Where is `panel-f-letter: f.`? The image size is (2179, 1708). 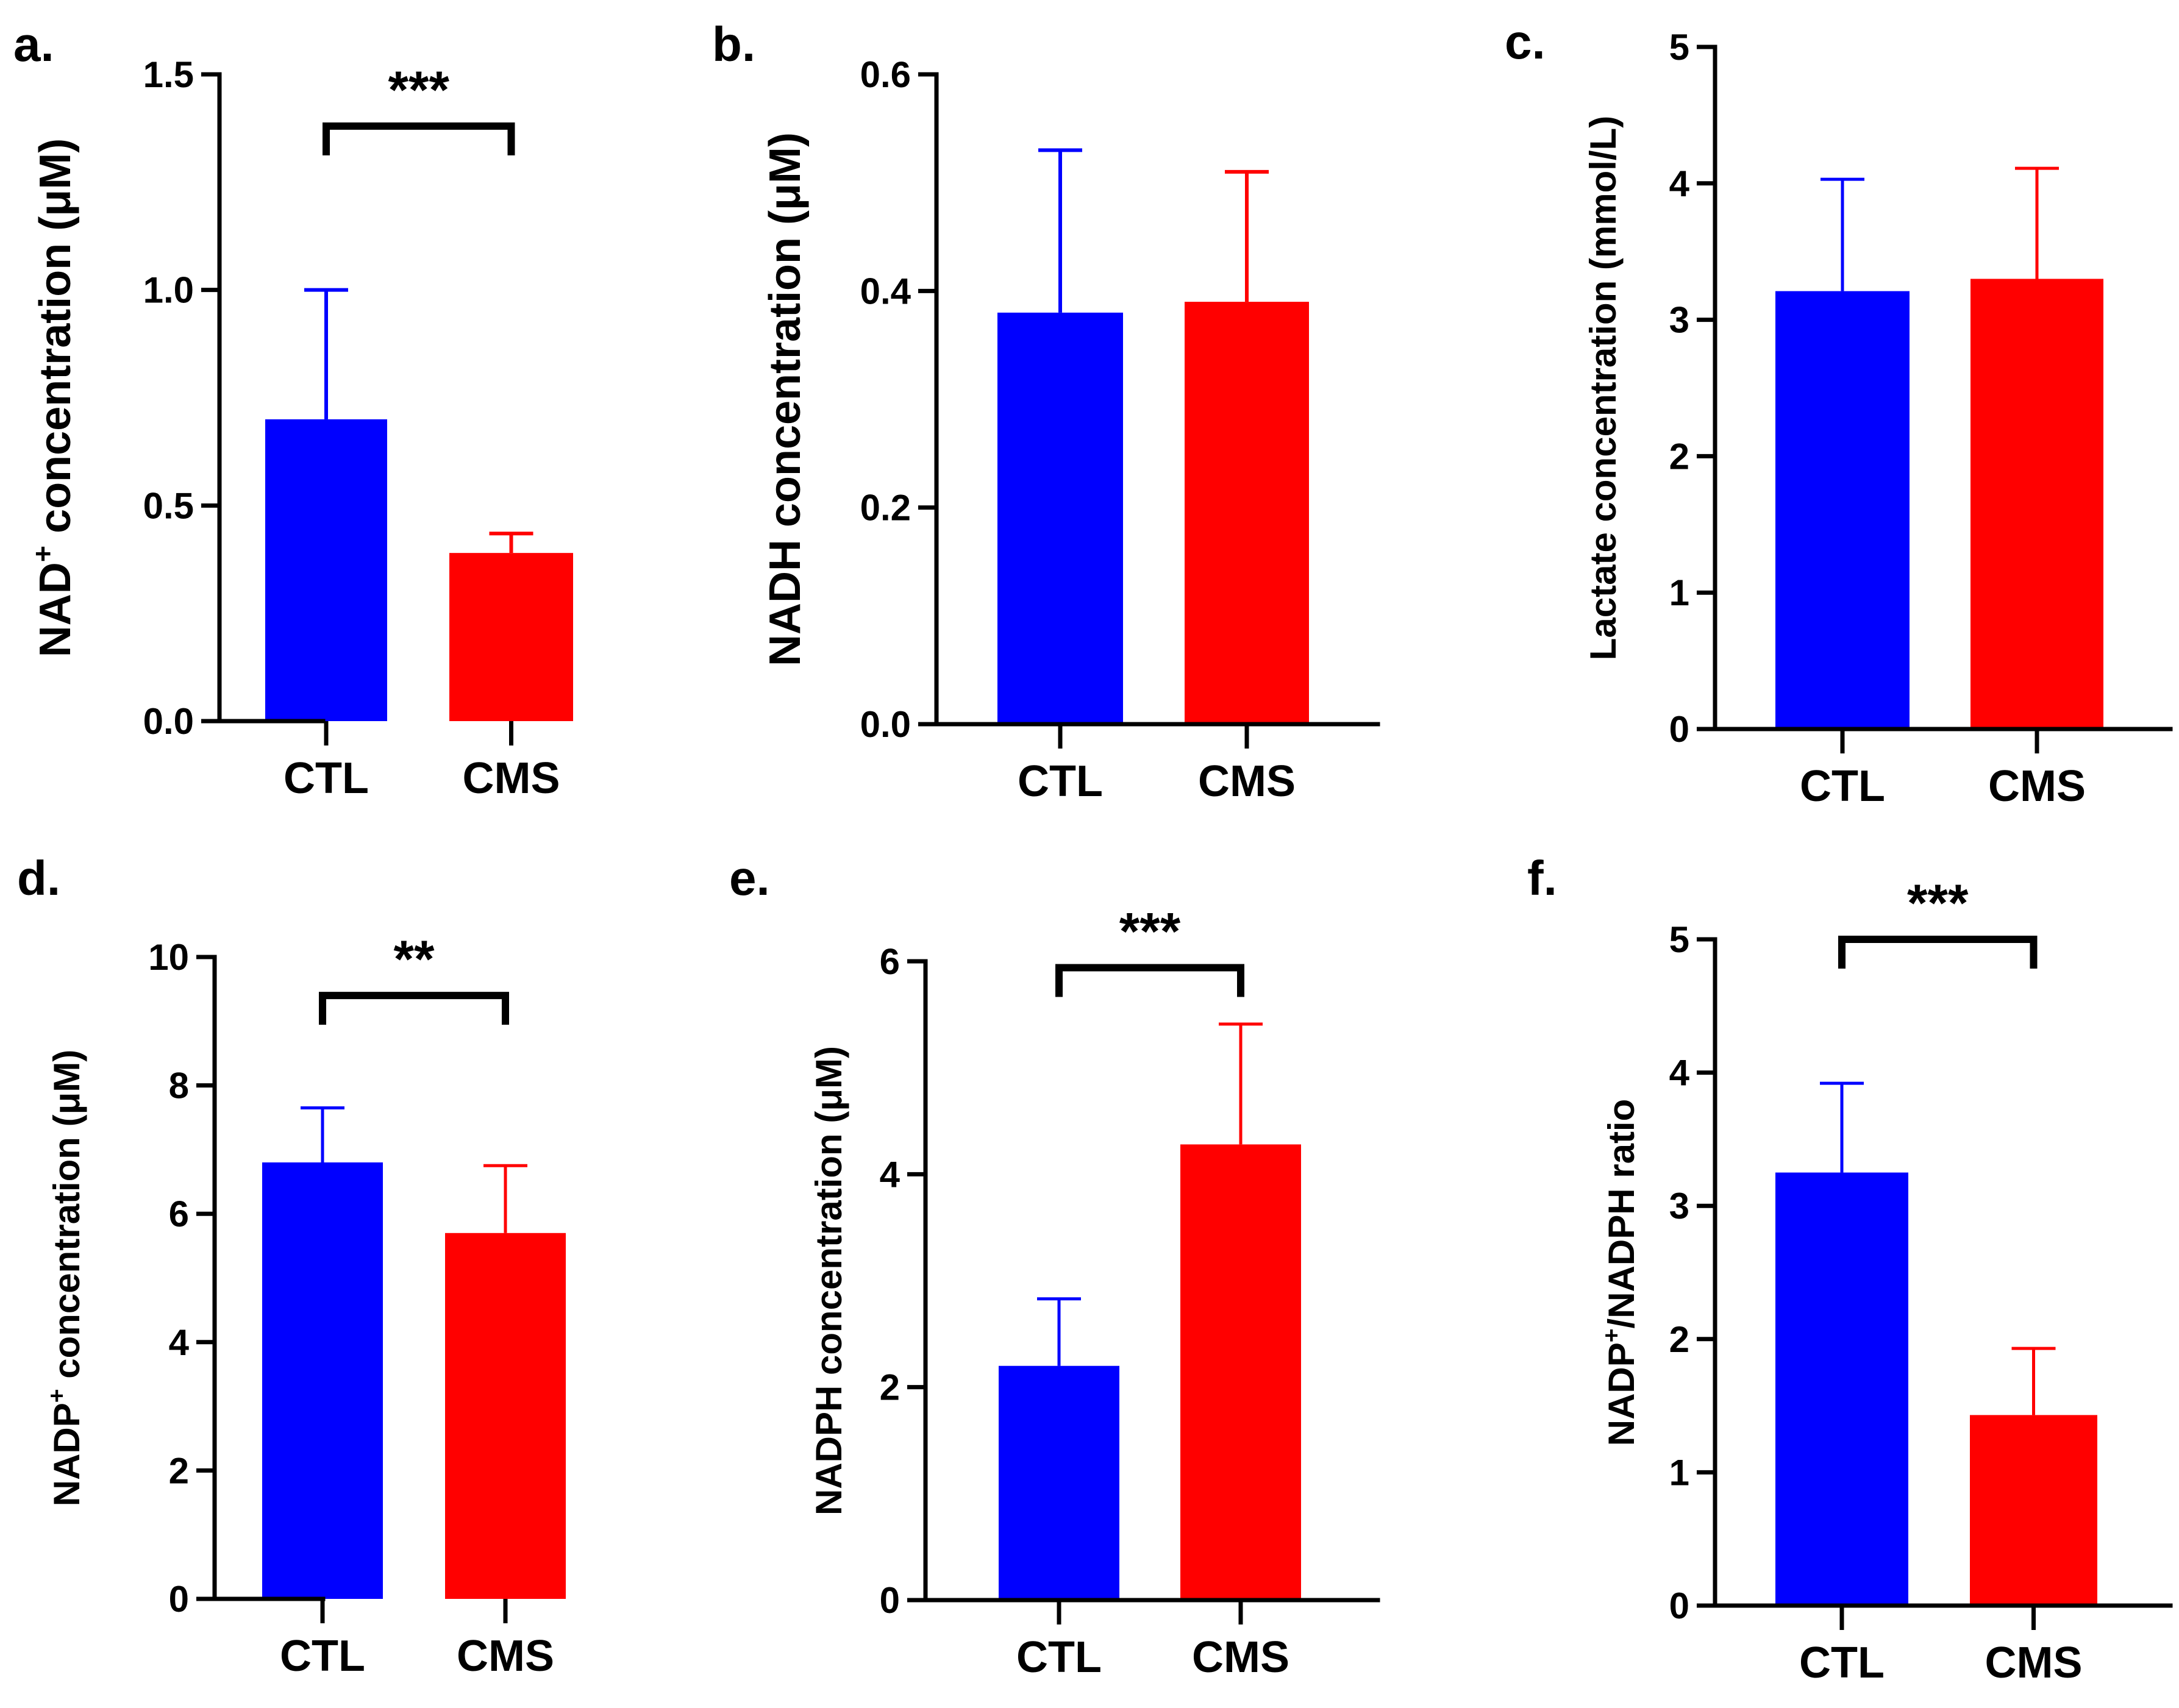 panel-f-letter: f. is located at coordinates (1542, 878).